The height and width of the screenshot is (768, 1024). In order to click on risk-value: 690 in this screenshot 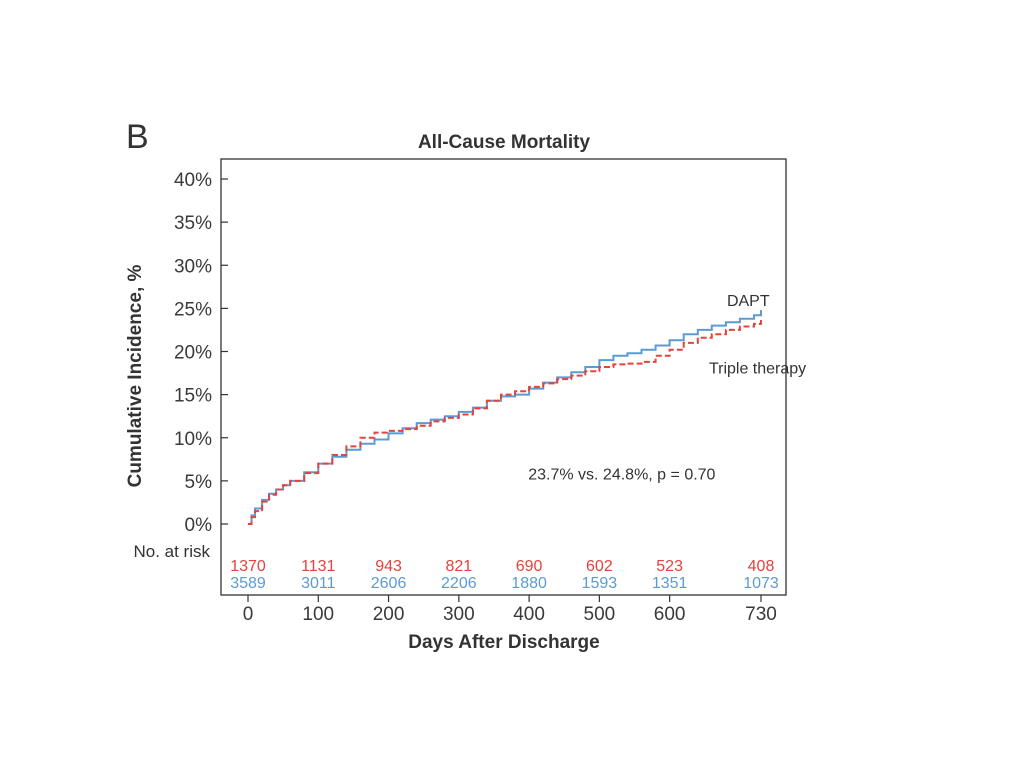, I will do `click(529, 566)`.